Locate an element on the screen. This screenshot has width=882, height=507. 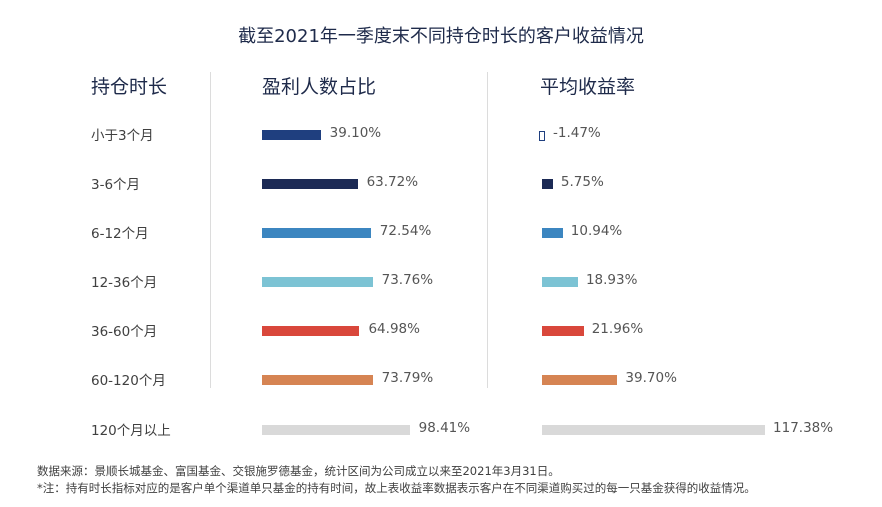
avg-return-label: 18.93% is located at coordinates (611, 280).